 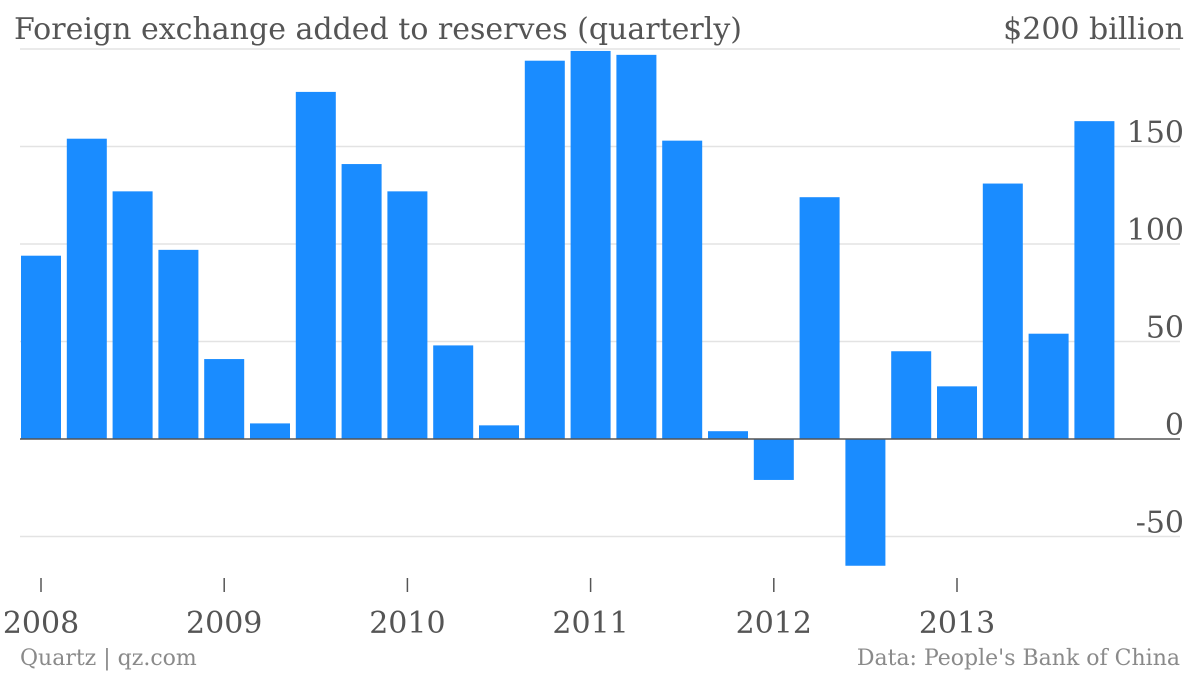 I want to click on x-tick-label: 2012, so click(x=774, y=623).